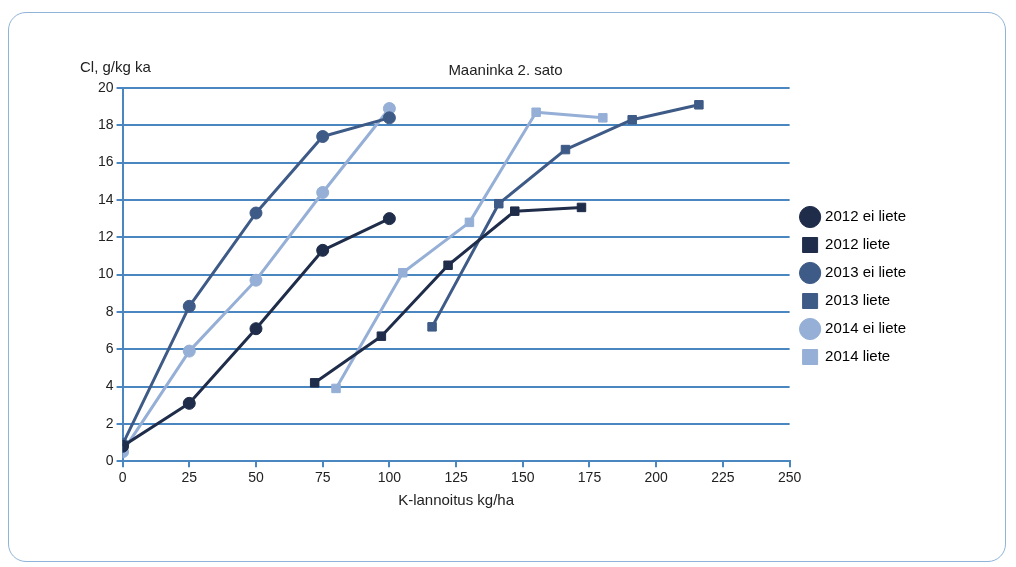 This screenshot has width=1016, height=567. What do you see at coordinates (322, 477) in the screenshot?
I see `x-tick-label: 75` at bounding box center [322, 477].